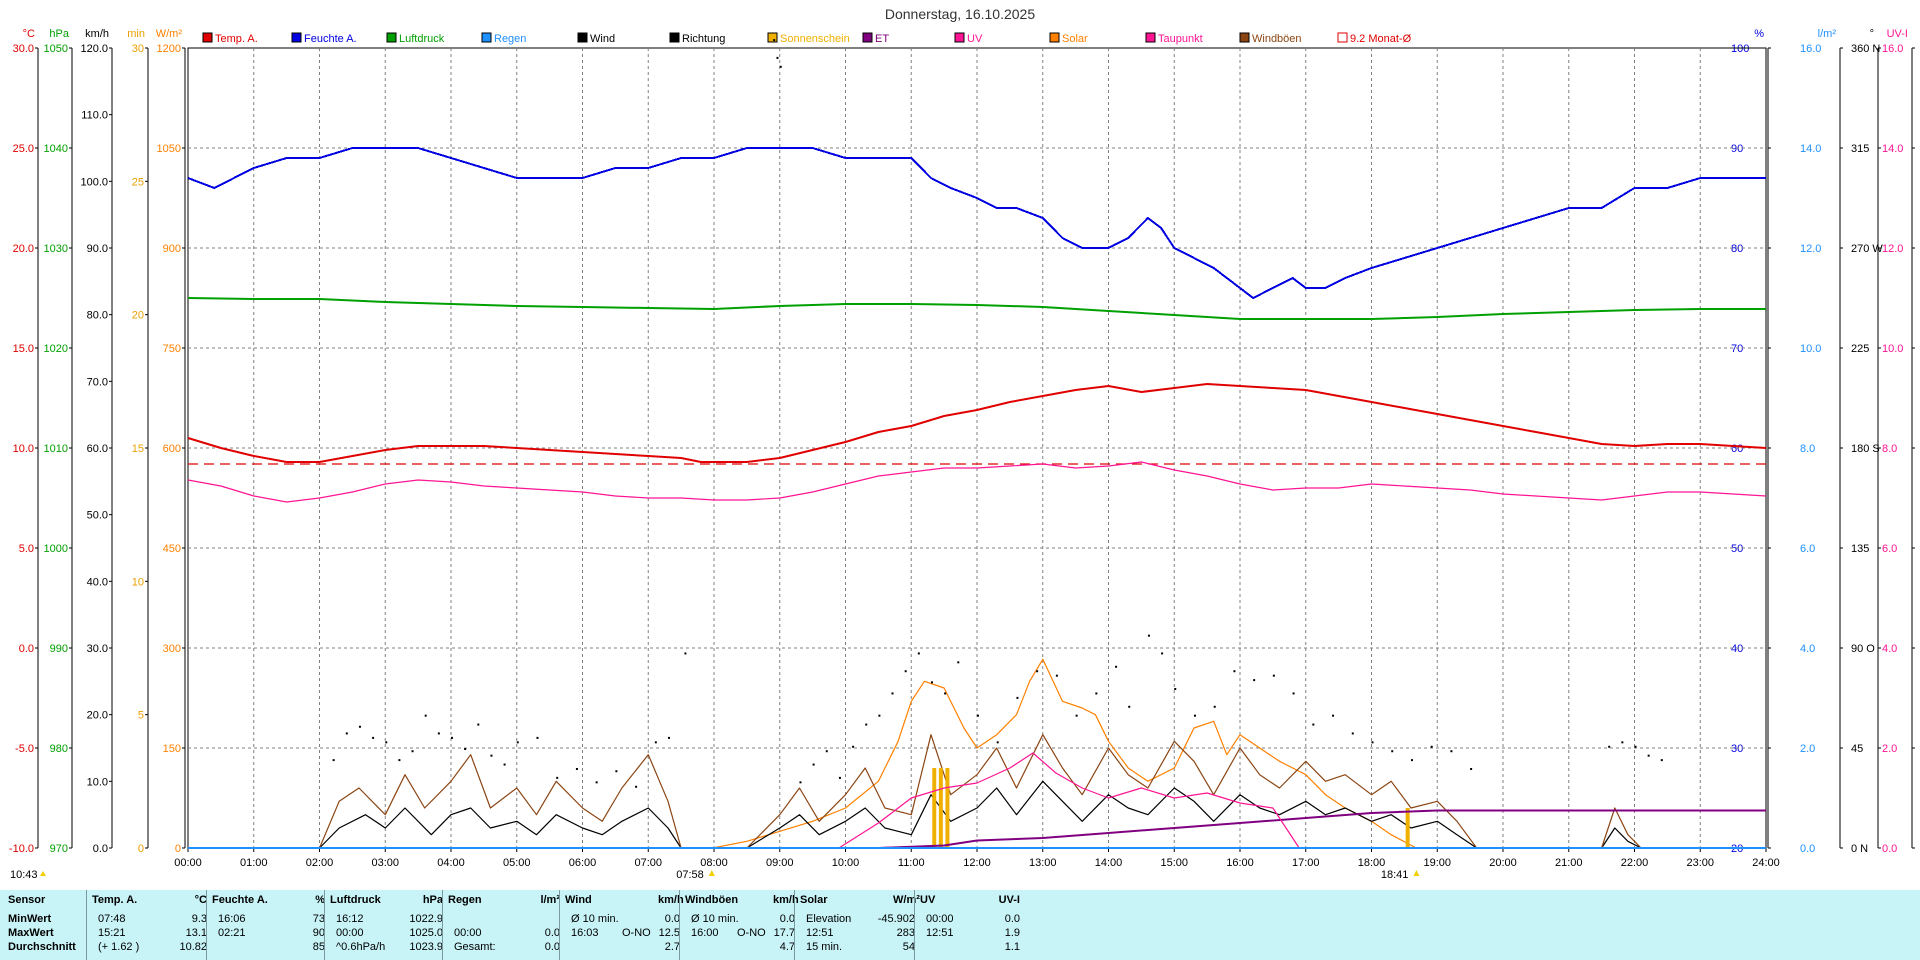  What do you see at coordinates (977, 423) in the screenshot?
I see `series-temp-a--line` at bounding box center [977, 423].